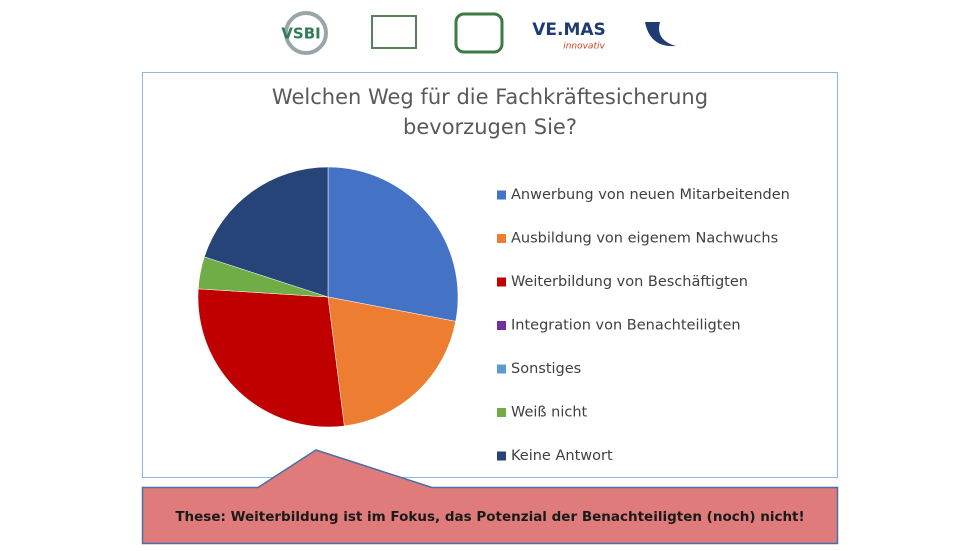 Image resolution: width=980 pixels, height=551 pixels. What do you see at coordinates (546, 369) in the screenshot?
I see `legend-label: Sonstiges` at bounding box center [546, 369].